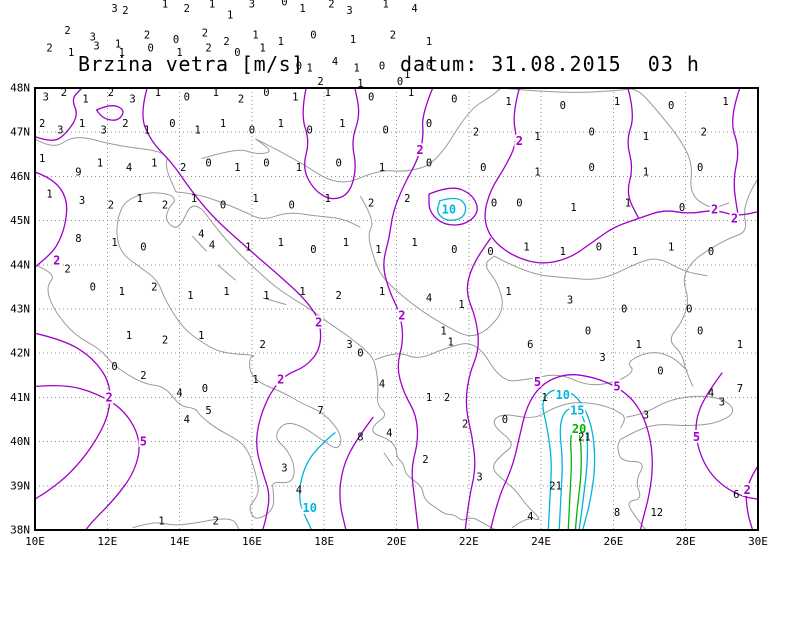 This screenshot has height=618, width=800. What do you see at coordinates (324, 541) in the screenshot?
I see `x-axis-tick-label: 18E` at bounding box center [324, 541].